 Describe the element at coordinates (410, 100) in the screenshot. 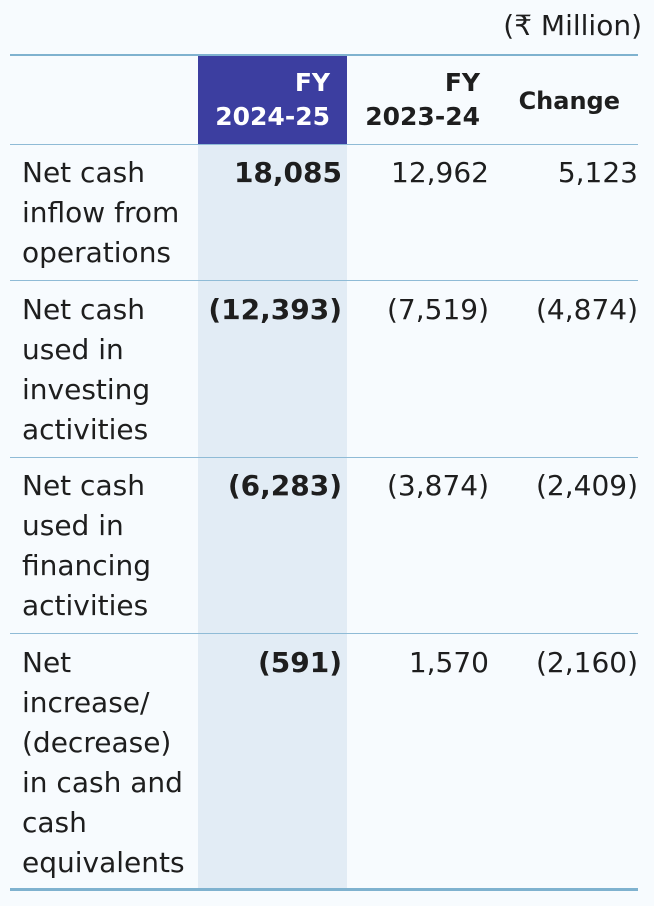

I see `header-previous-year: FY 2023-24` at that location.